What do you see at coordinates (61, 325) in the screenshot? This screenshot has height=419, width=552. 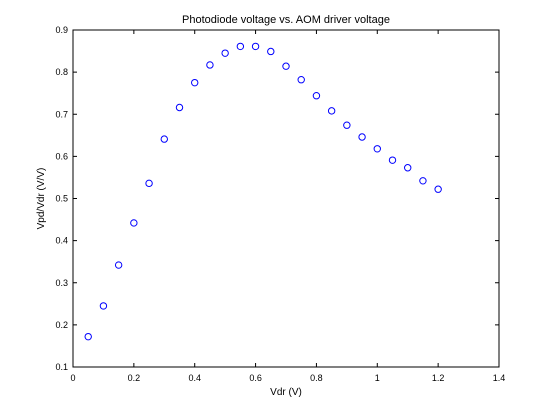 I see `y-tick-label: 0.2` at bounding box center [61, 325].